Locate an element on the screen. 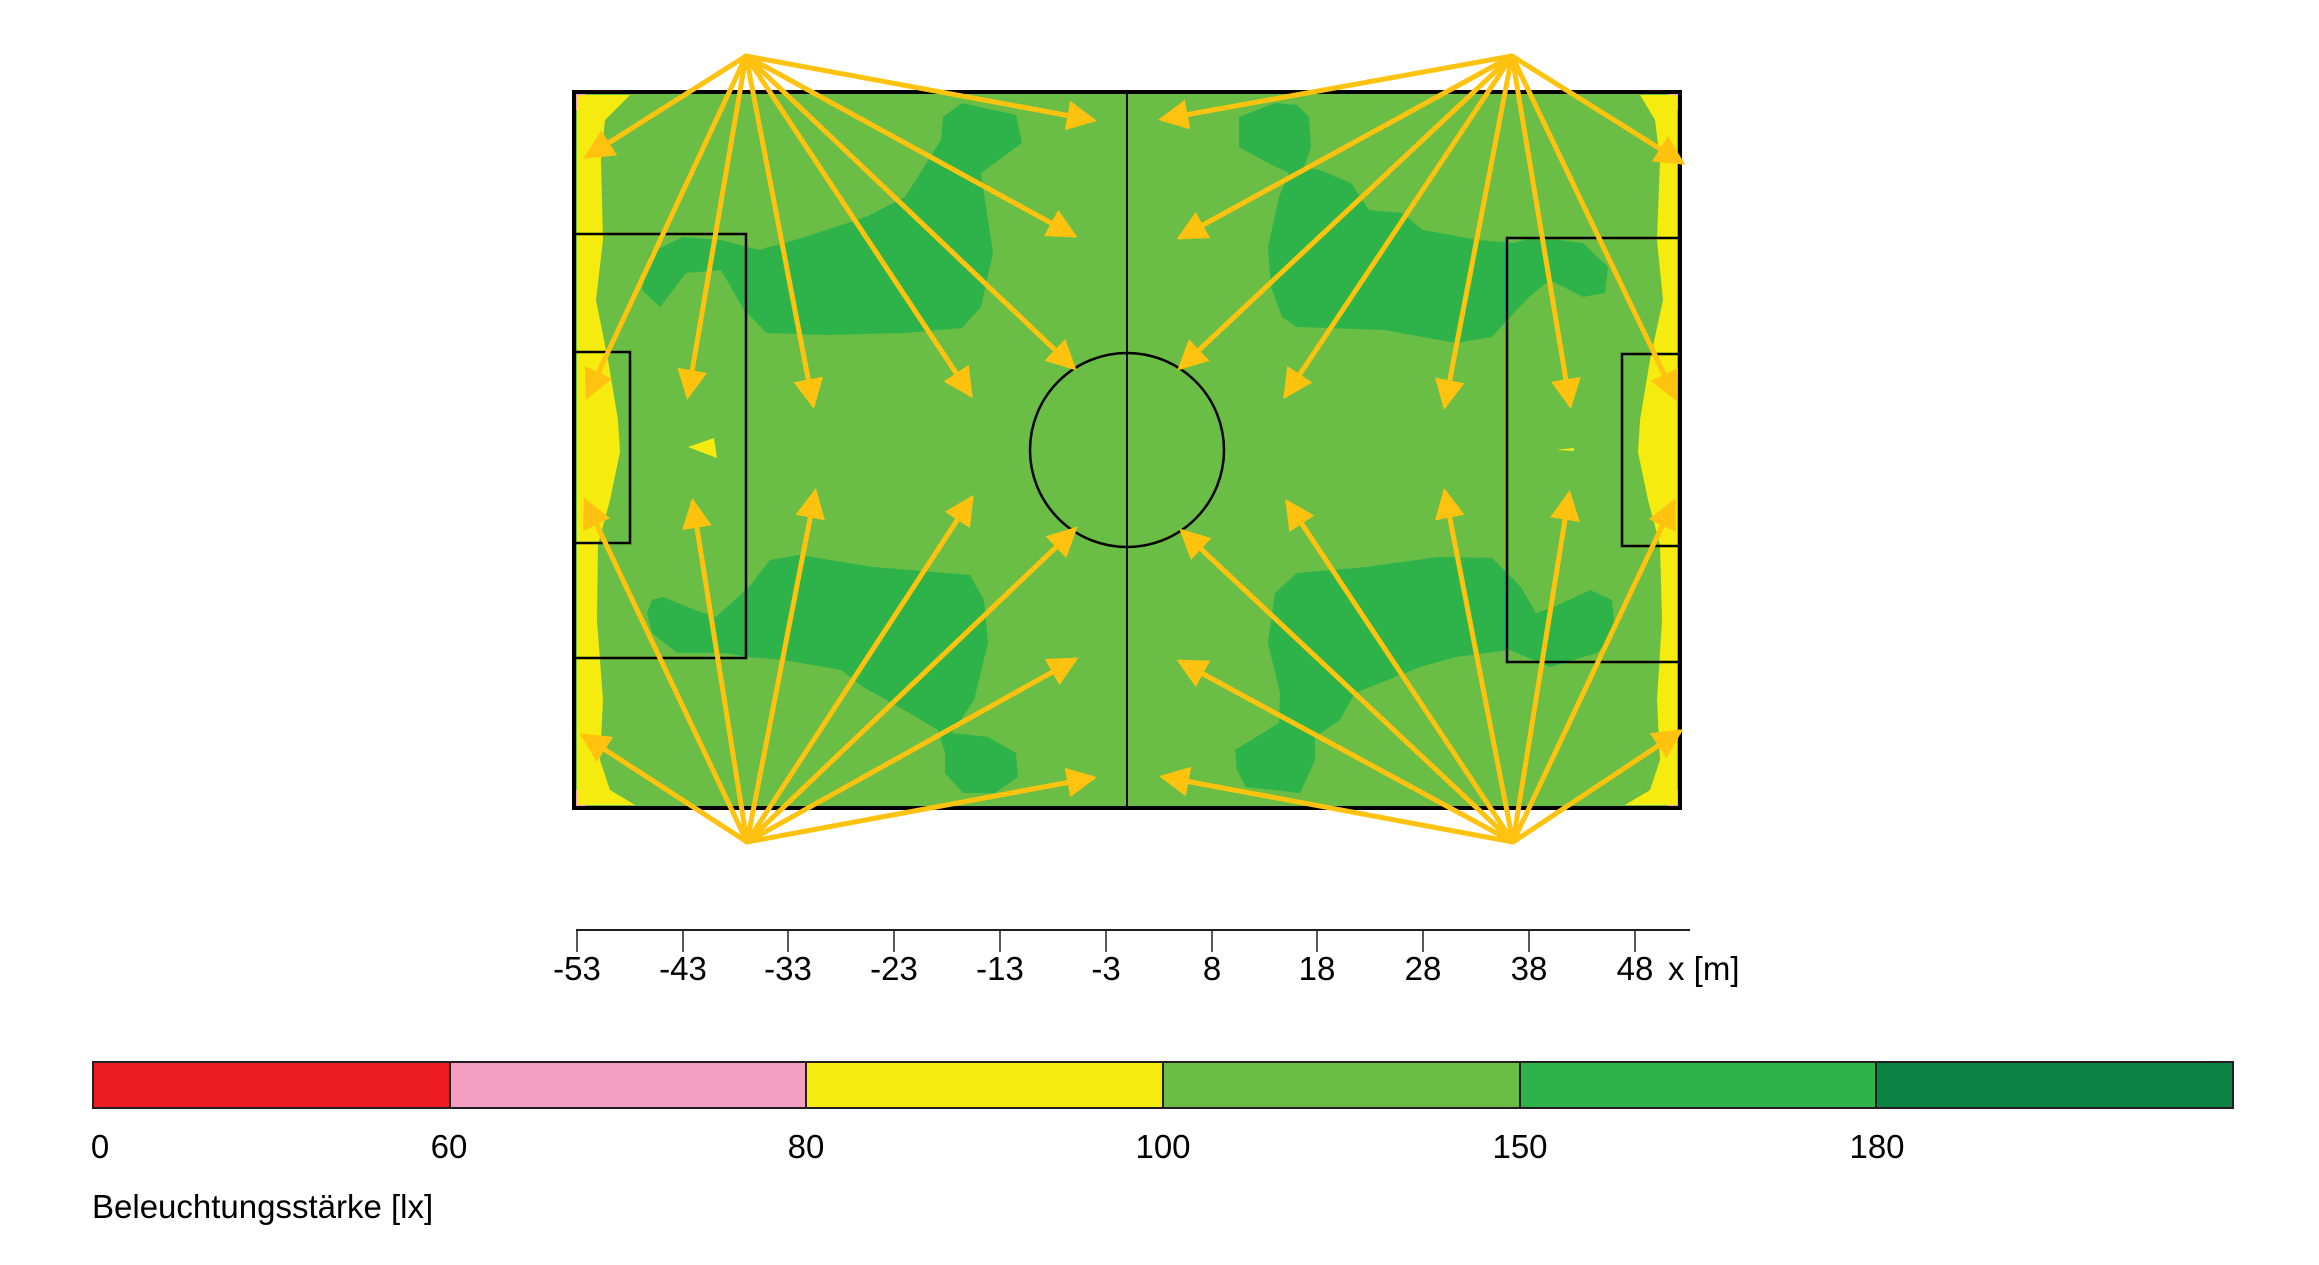 The width and height of the screenshot is (2319, 1265). x-axis-tick-label: 48 is located at coordinates (1635, 968).